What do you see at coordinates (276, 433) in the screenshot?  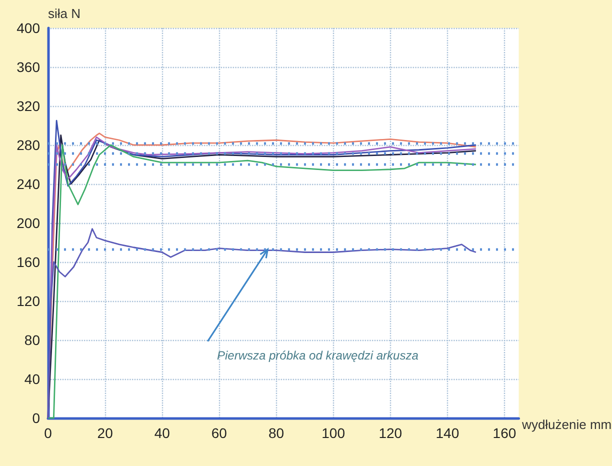 I see `x-tick-label: 80` at bounding box center [276, 433].